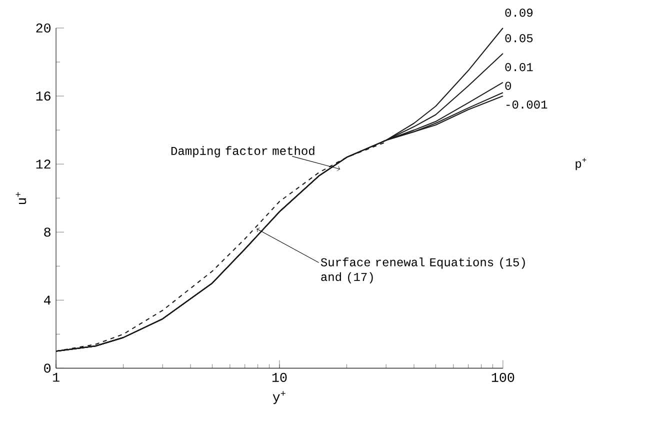  Describe the element at coordinates (47, 300) in the screenshot. I see `y-tick-label: 4` at that location.